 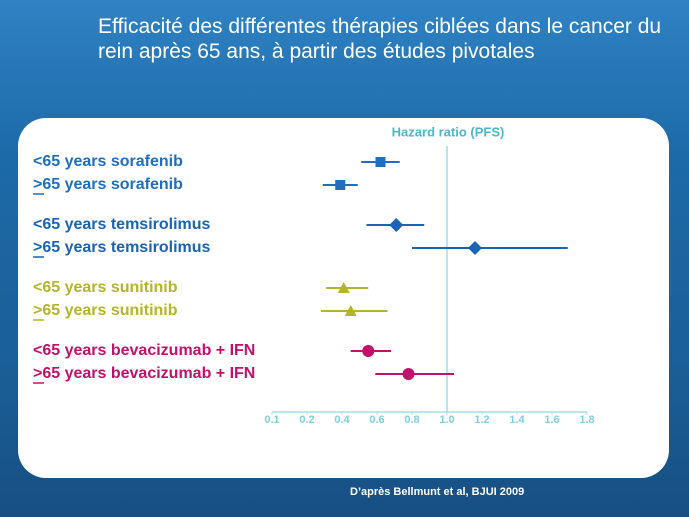 I want to click on row-label: <65 years temsirolimus, so click(x=122, y=224).